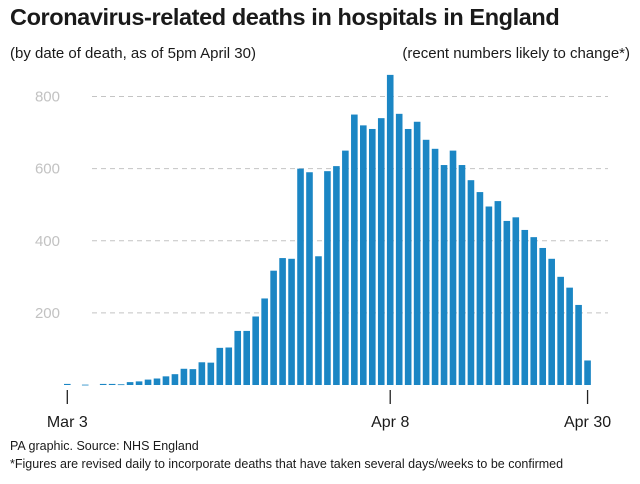  I want to click on y-tick-label-800: 800, so click(47, 97).